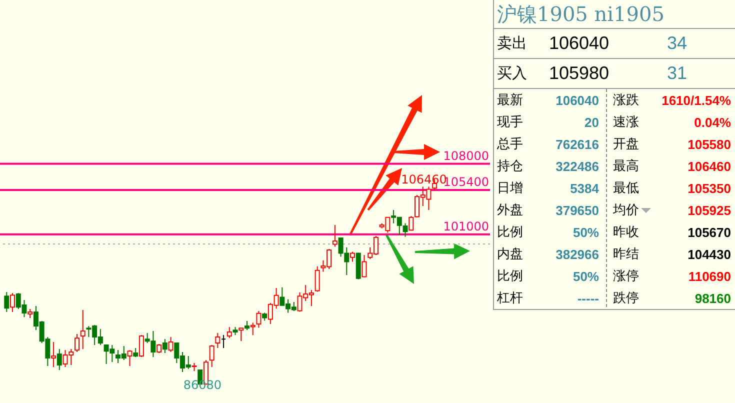 Image resolution: width=735 pixels, height=403 pixels. What do you see at coordinates (626, 122) in the screenshot?
I see `text: 速涨` at bounding box center [626, 122].